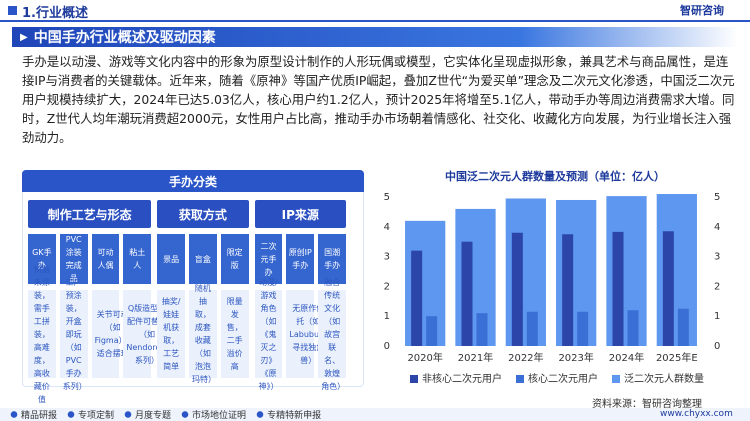  I want to click on category-desc: 无原作依托（如Labubu、寻找独角兽）, so click(306, 334).